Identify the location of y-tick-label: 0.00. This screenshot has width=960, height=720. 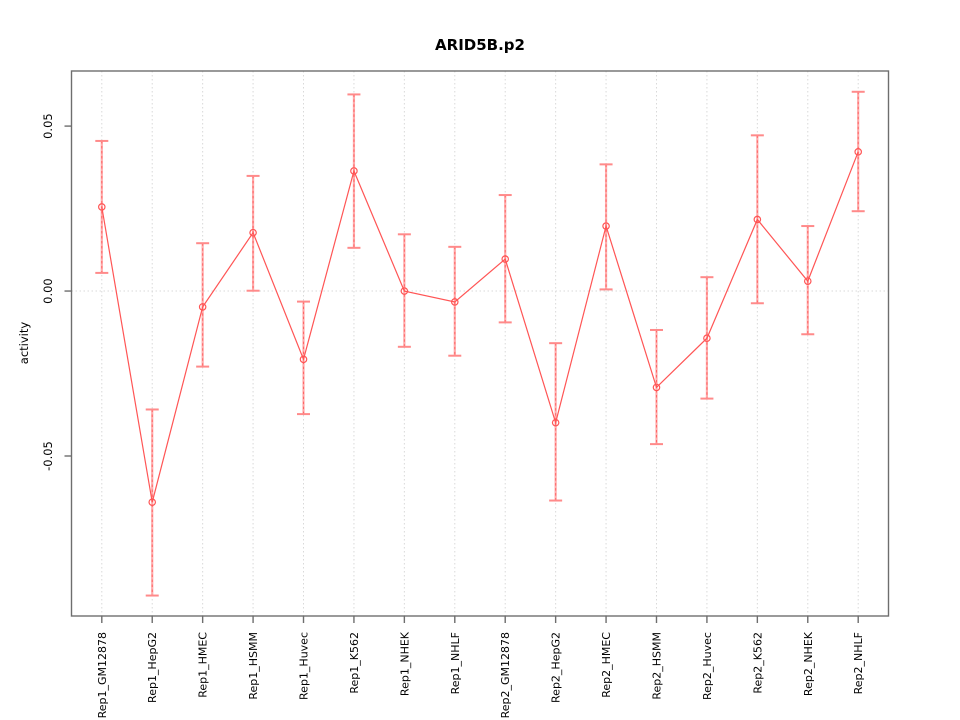
(48, 291).